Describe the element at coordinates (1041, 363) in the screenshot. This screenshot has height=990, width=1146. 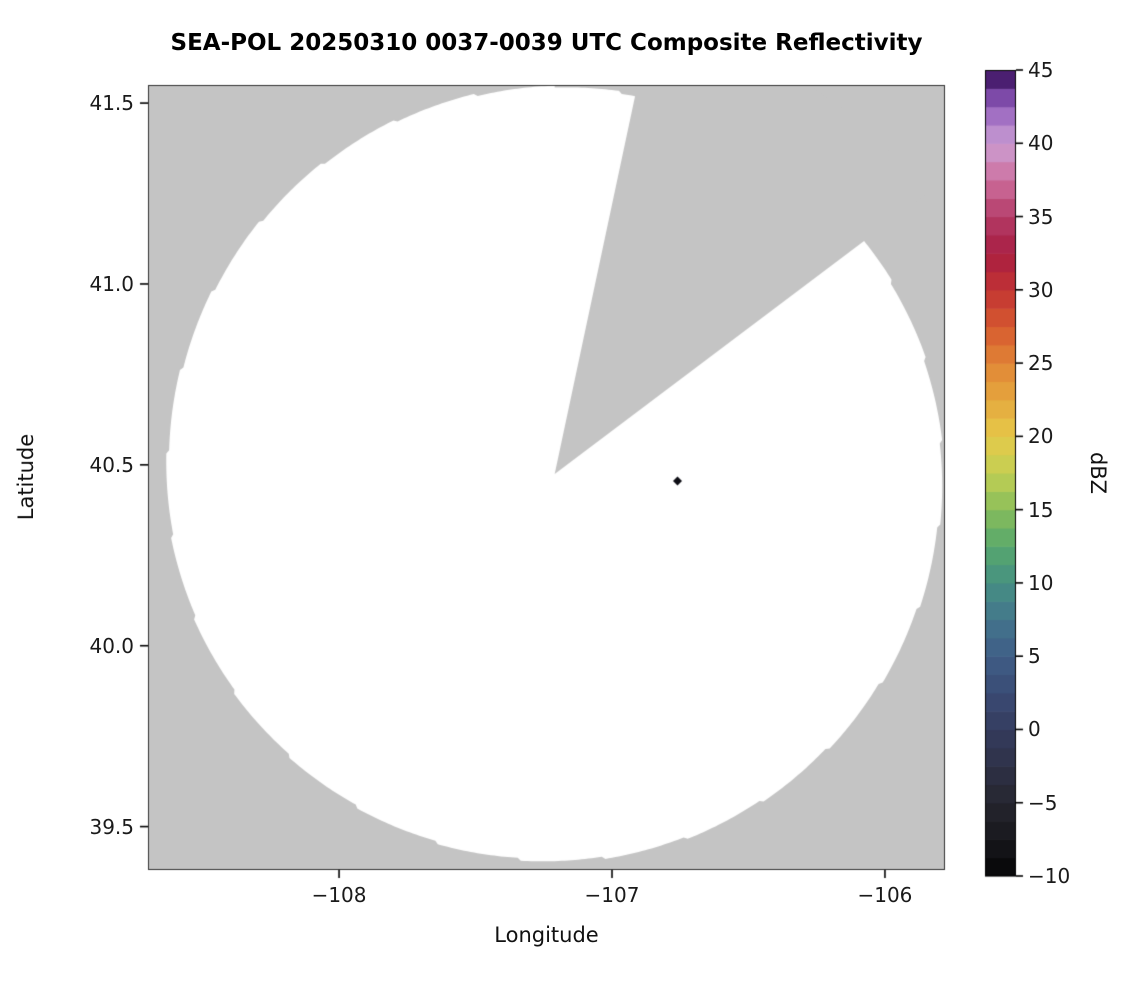
I see `colorbar-tick-label: 25` at that location.